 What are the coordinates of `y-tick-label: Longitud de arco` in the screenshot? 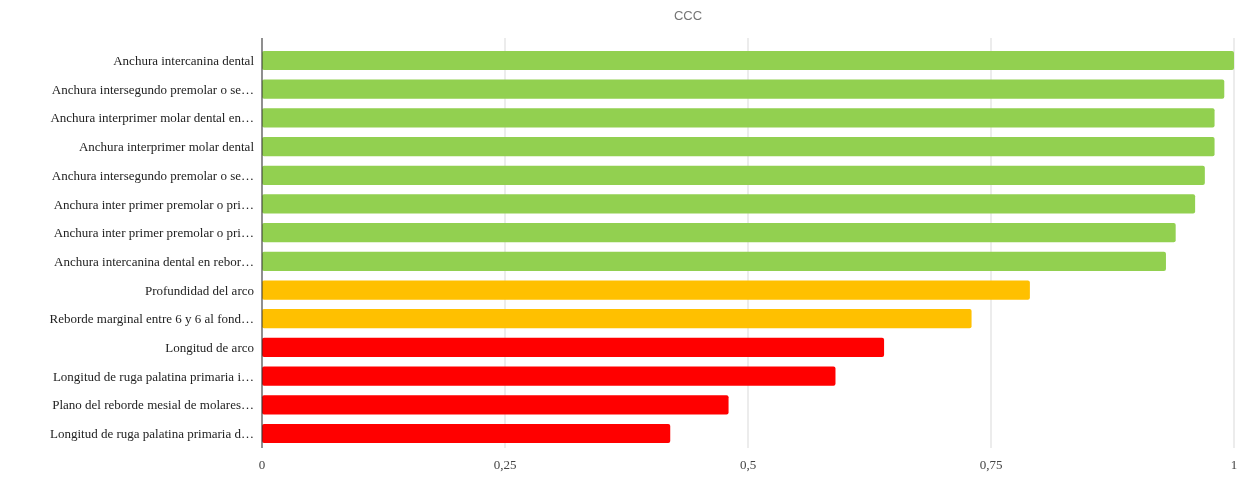 It's located at (209, 347).